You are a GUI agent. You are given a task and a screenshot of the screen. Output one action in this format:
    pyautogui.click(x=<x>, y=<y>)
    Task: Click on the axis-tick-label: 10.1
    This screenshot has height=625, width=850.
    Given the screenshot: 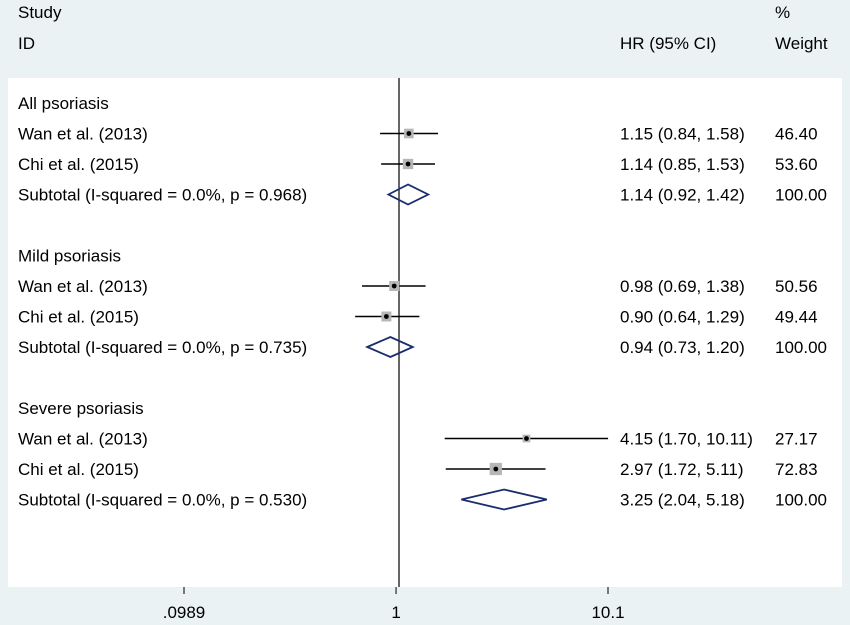 What is the action you would take?
    pyautogui.click(x=607, y=612)
    